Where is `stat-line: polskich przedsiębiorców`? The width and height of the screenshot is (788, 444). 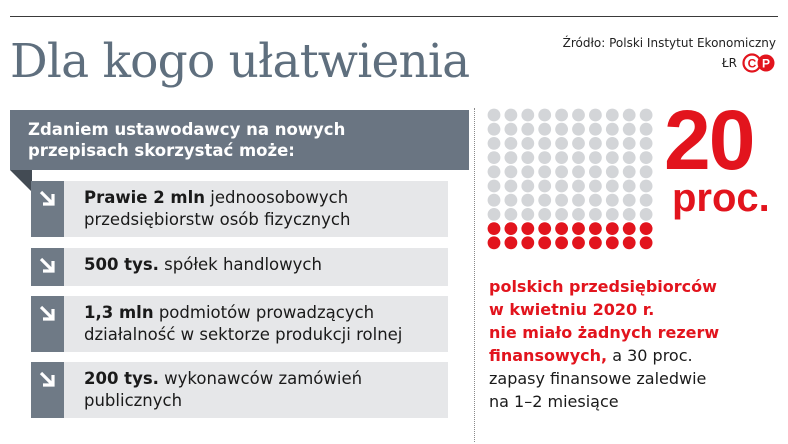 stat-line: polskich przedsiębiorców is located at coordinates (603, 286).